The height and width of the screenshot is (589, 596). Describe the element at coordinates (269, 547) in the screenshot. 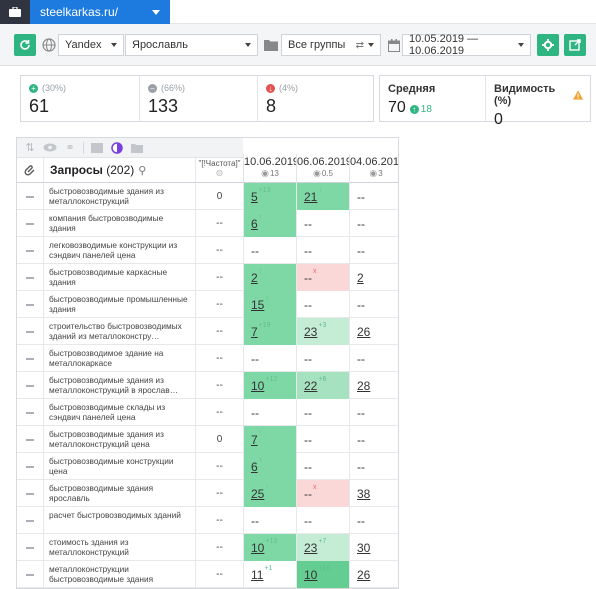

I see `position-cell: 10 +13` at that location.